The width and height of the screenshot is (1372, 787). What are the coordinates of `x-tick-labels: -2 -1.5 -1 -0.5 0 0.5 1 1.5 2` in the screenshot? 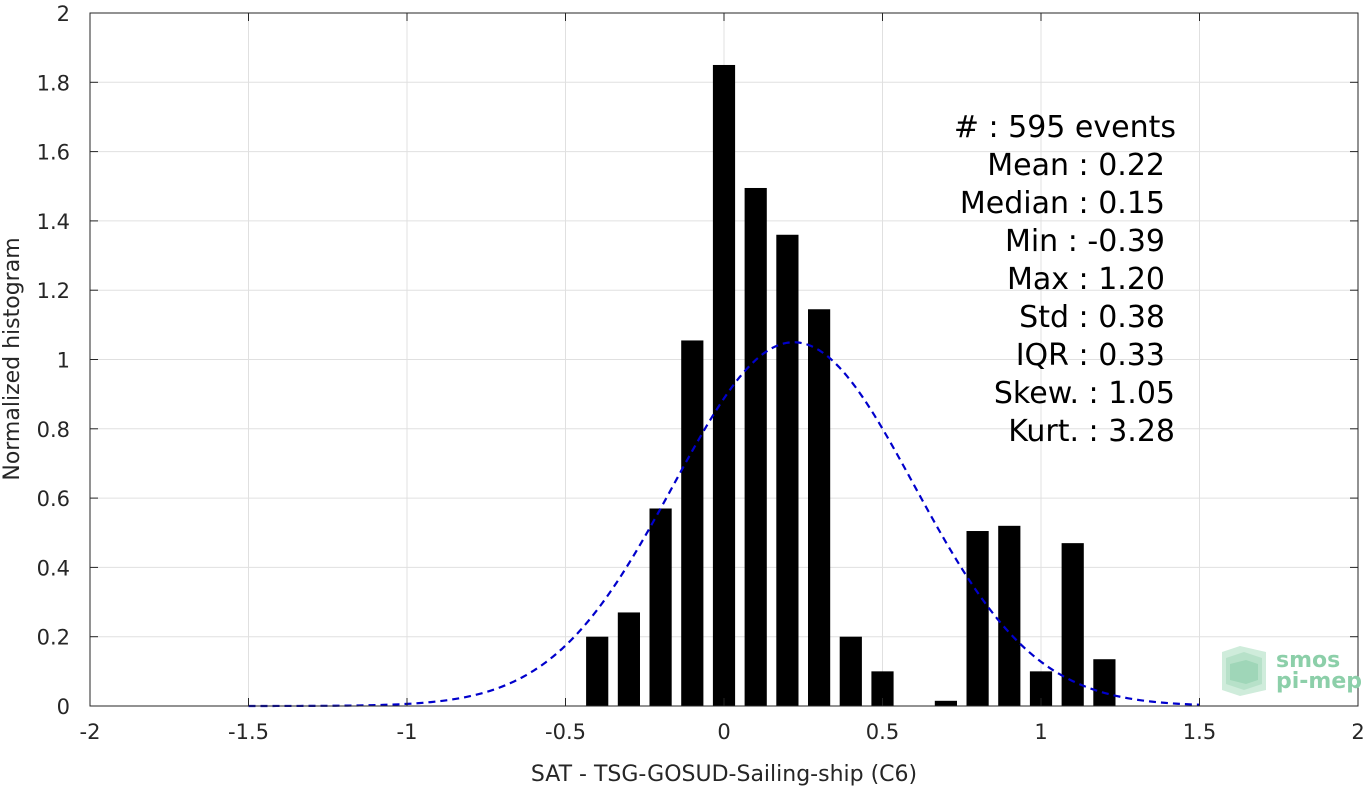 It's located at (722, 732).